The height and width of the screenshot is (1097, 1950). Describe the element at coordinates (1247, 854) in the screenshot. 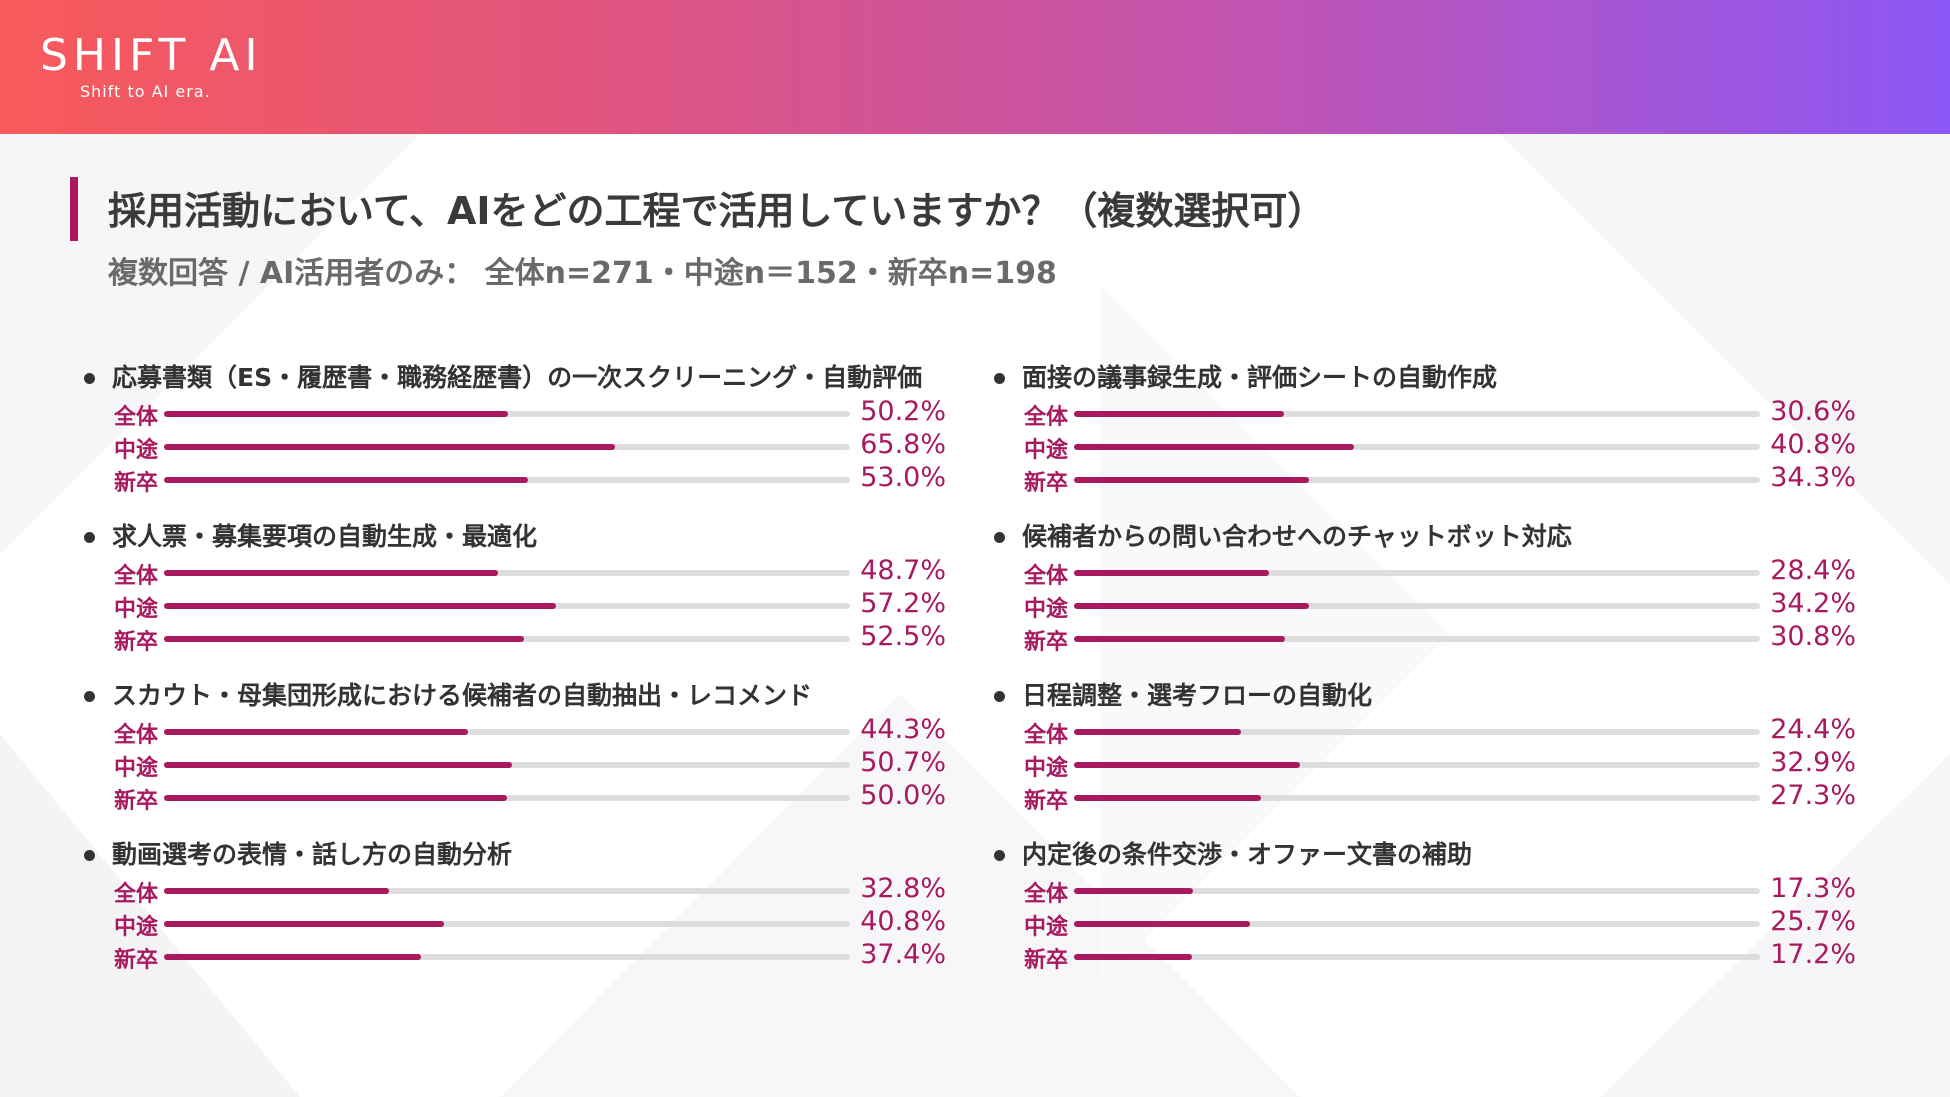

I see `category-label: 内定後の条件交渉・オファー文書の補助` at that location.